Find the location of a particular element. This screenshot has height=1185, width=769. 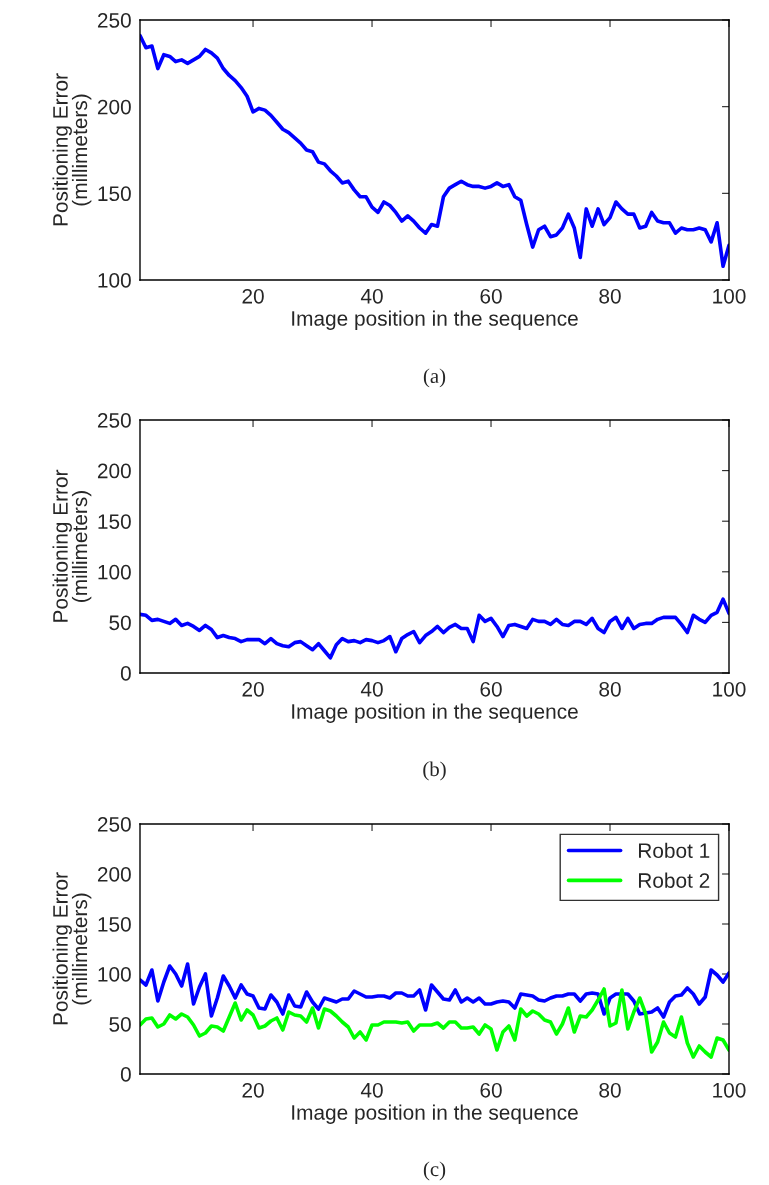

legend-label: Robot 1 is located at coordinates (674, 850).